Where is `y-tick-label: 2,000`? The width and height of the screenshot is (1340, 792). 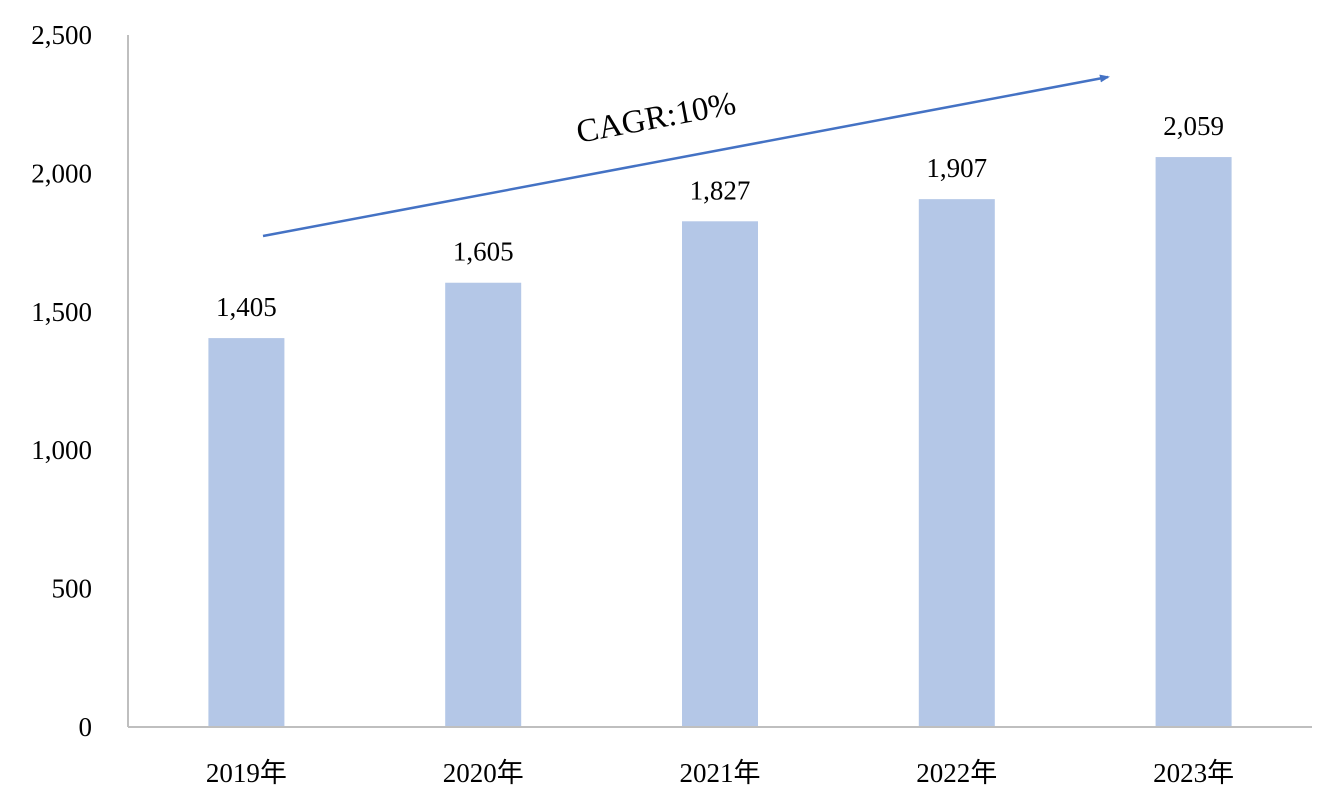
y-tick-label: 2,000 is located at coordinates (61, 173).